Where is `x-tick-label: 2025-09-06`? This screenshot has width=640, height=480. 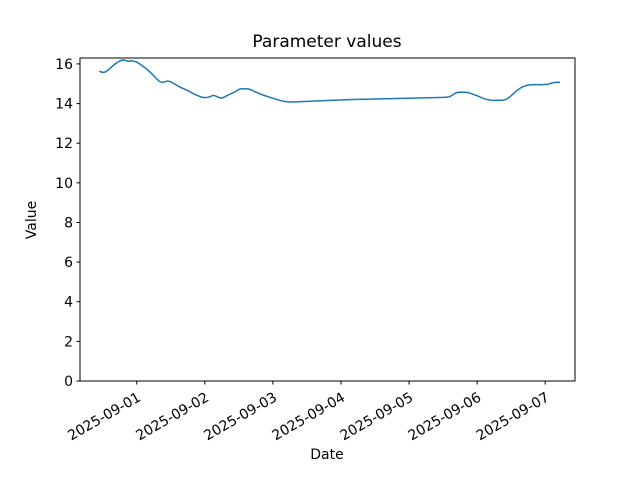
x-tick-label: 2025-09-06 is located at coordinates (445, 417).